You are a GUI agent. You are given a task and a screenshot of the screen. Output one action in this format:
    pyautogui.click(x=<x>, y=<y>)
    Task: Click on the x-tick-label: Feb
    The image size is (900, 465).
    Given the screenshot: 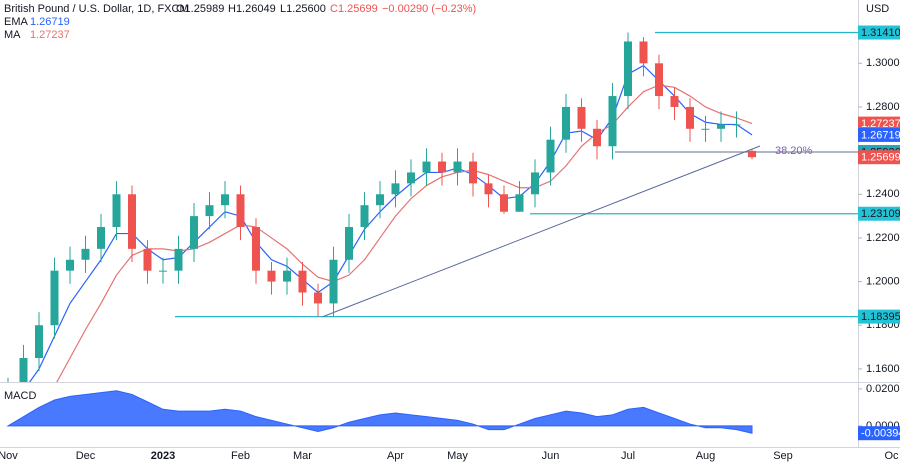 What is the action you would take?
    pyautogui.click(x=240, y=456)
    